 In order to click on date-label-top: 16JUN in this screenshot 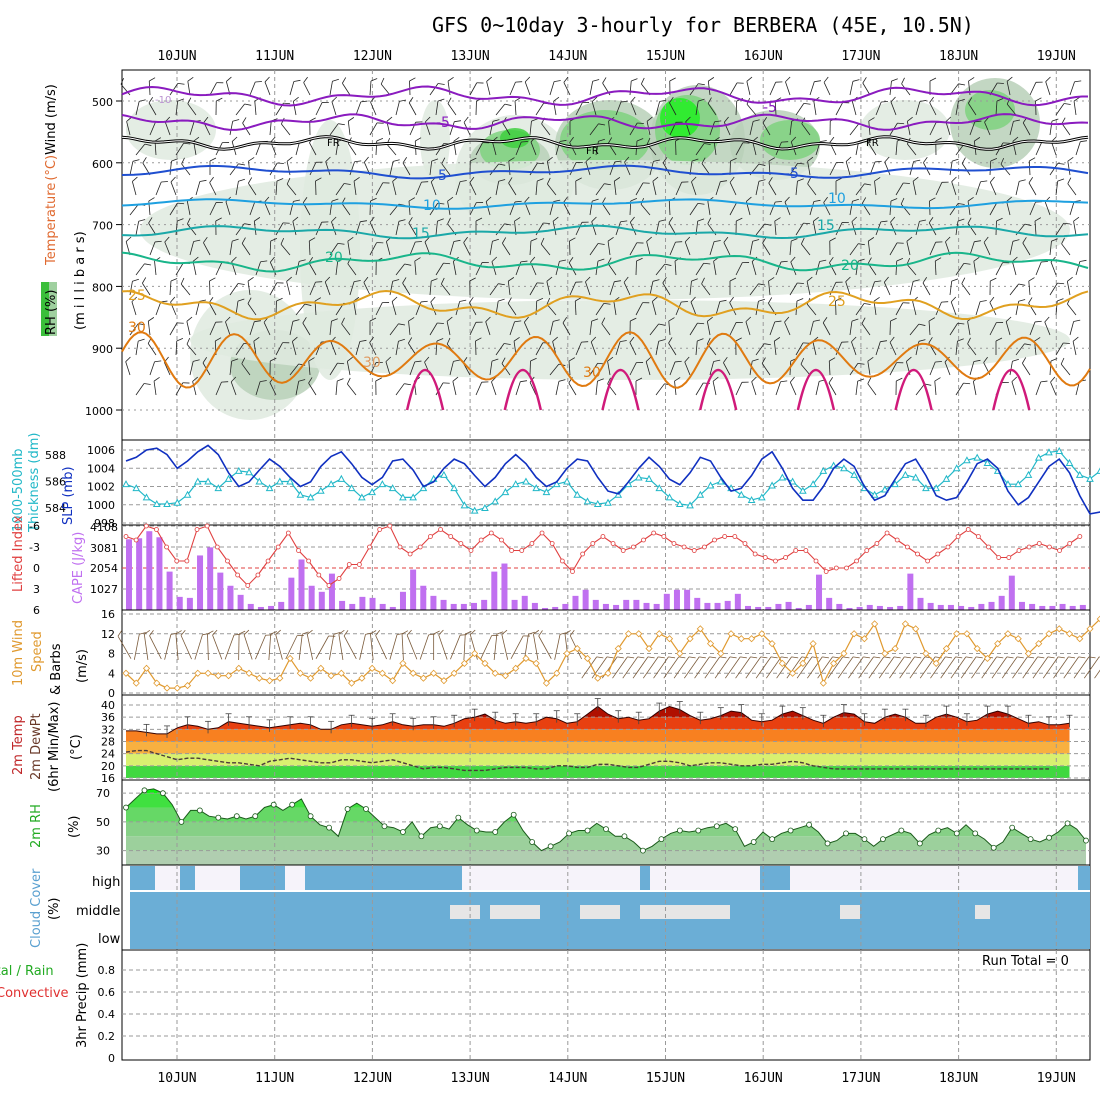, I will do `click(763, 56)`.